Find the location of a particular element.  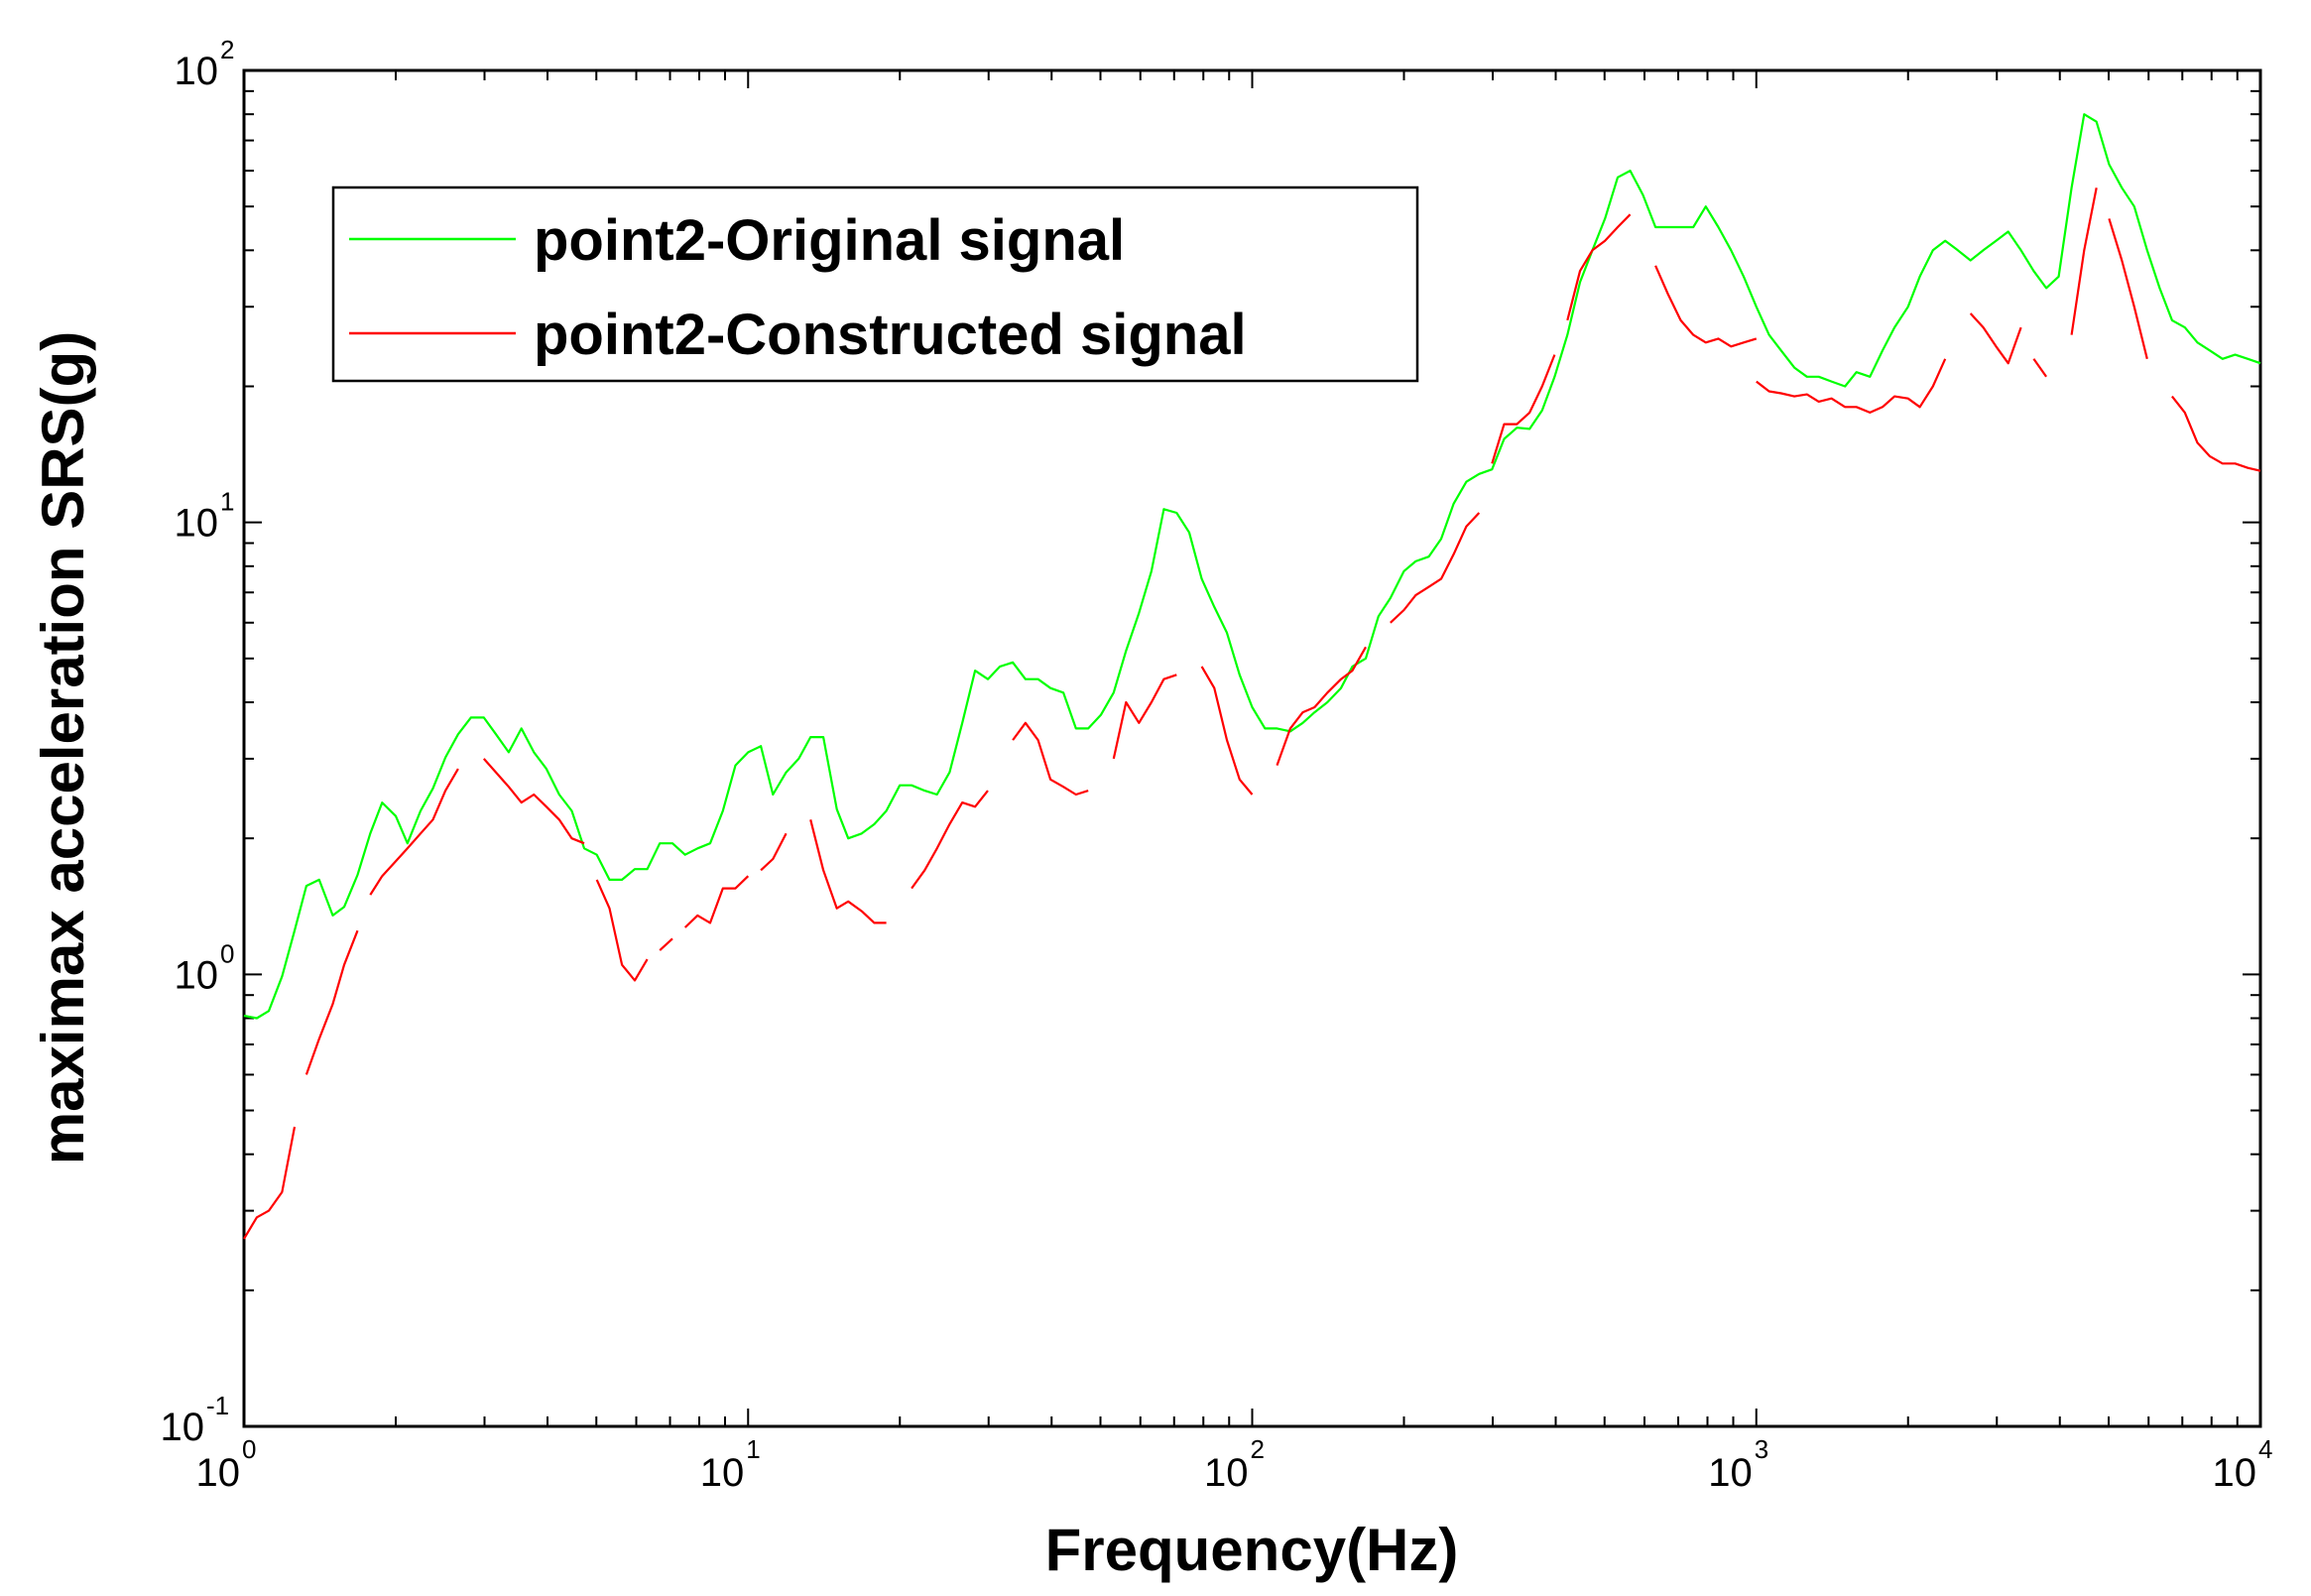

legend-box is located at coordinates (875, 284).